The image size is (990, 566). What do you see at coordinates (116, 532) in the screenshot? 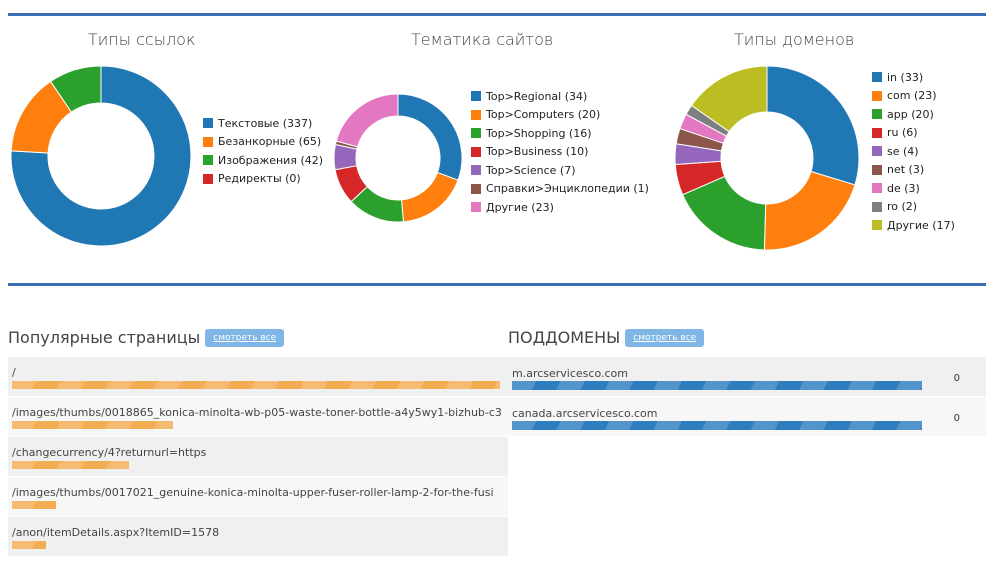
I see `page-path: /anon/itemDetails.aspx?ItemID=1578` at bounding box center [116, 532].